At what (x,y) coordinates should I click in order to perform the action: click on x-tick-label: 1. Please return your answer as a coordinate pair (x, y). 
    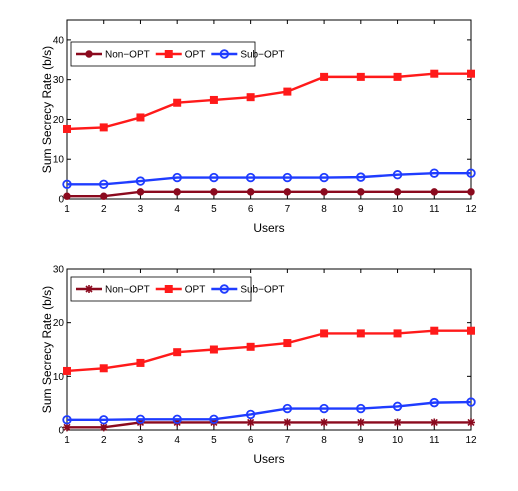
    Looking at the image, I should click on (67, 440).